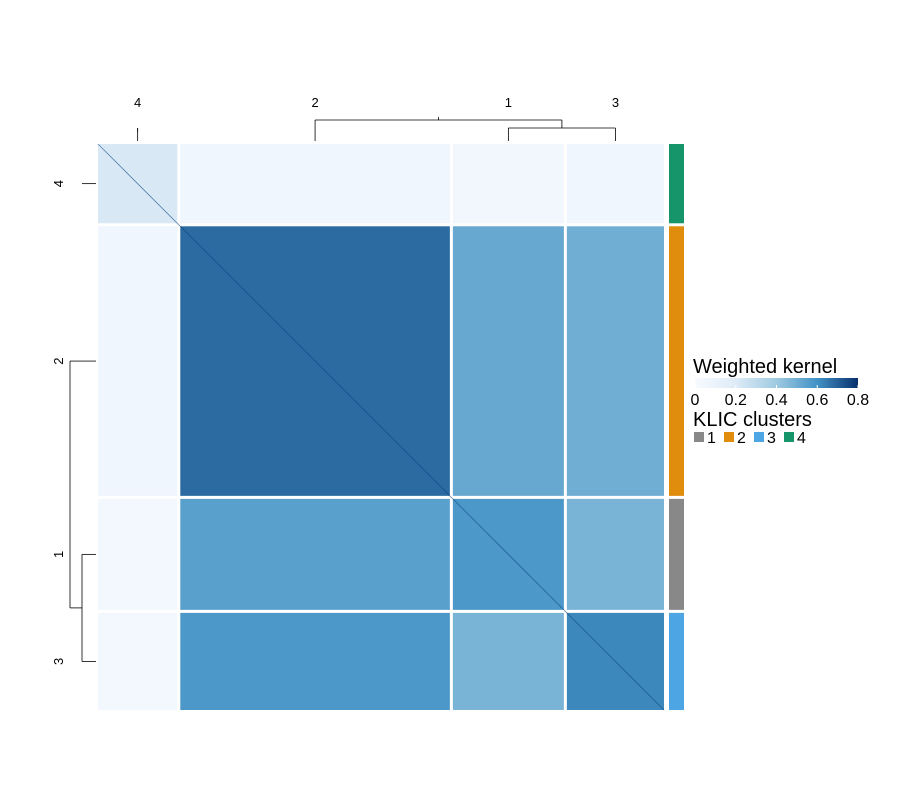  Describe the element at coordinates (752, 420) in the screenshot. I see `cluster-legend-title: KLIC clusters` at that location.